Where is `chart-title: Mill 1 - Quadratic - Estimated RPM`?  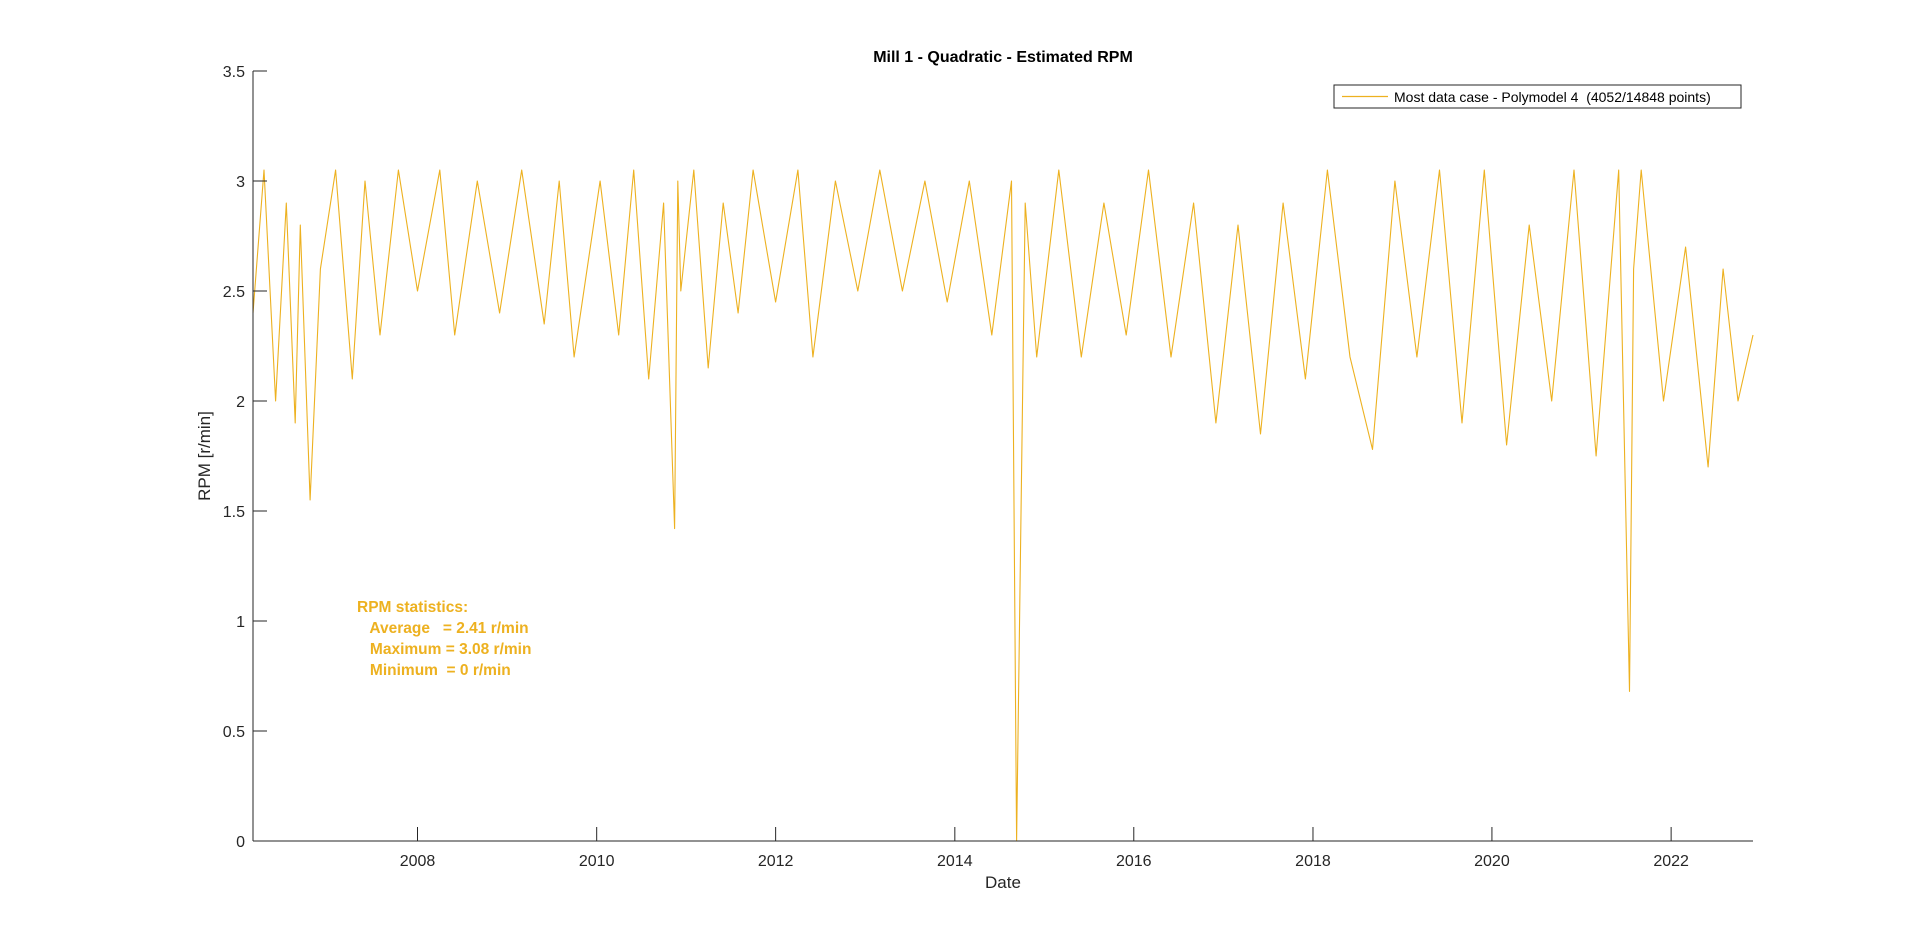
chart-title: Mill 1 - Quadratic - Estimated RPM is located at coordinates (1003, 57).